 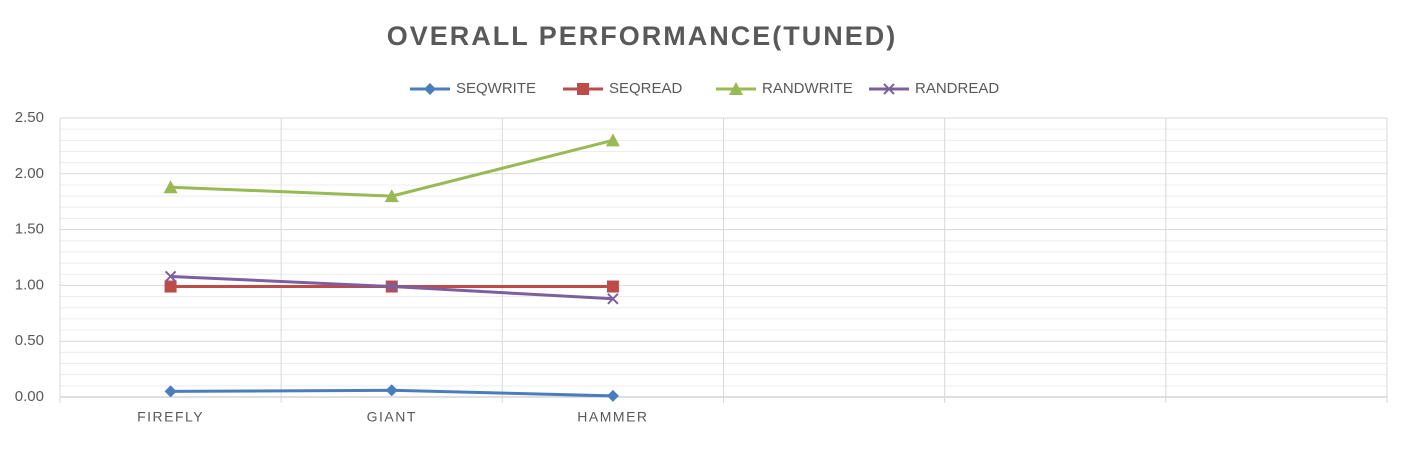 I want to click on x-tick-label: FIREFLY, so click(x=170, y=417).